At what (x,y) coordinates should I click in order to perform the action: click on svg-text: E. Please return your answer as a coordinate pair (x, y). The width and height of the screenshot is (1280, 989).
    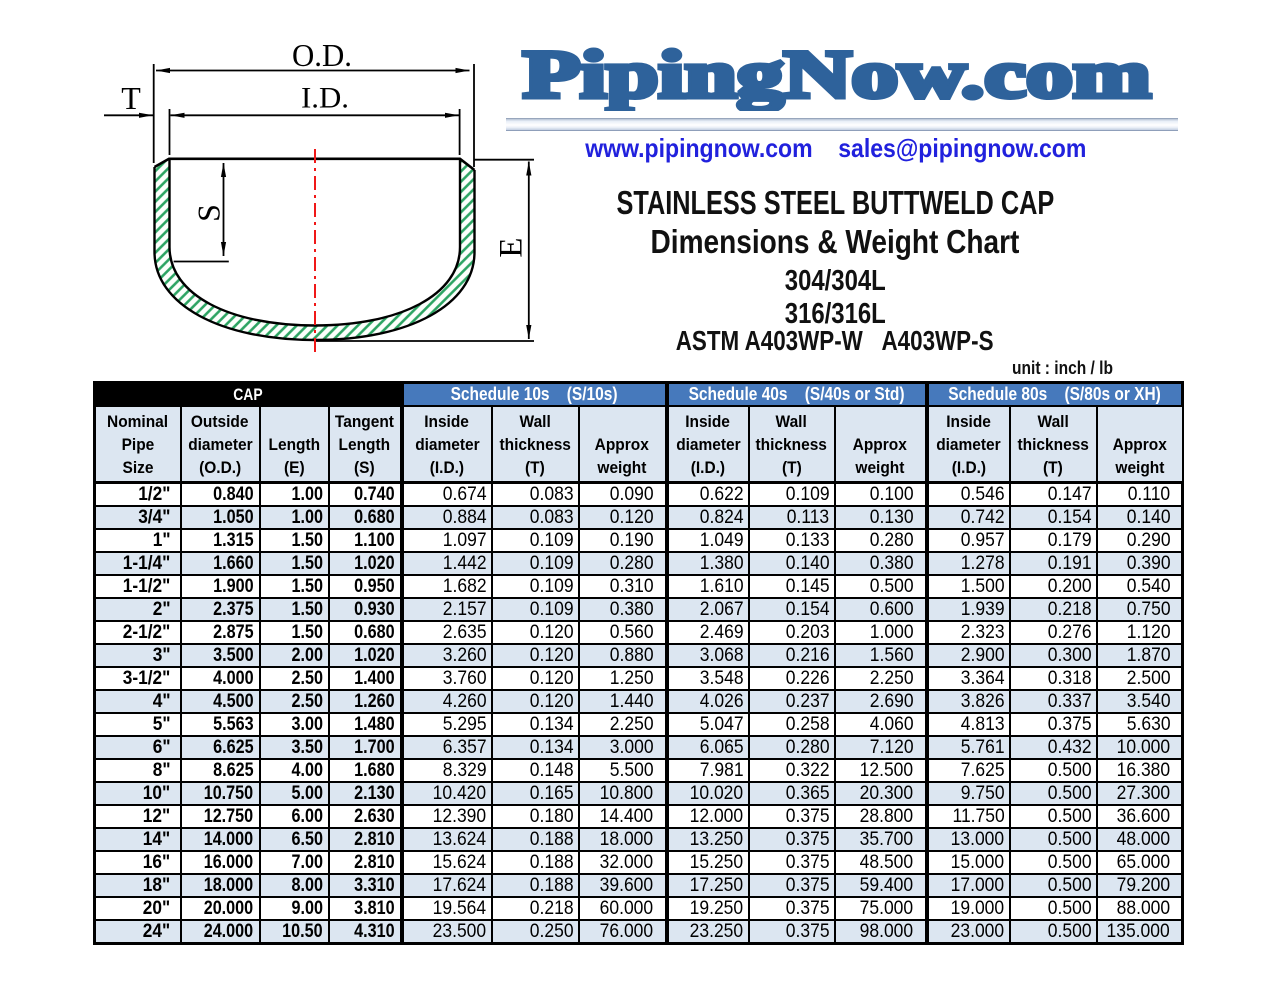
    Looking at the image, I should click on (512, 248).